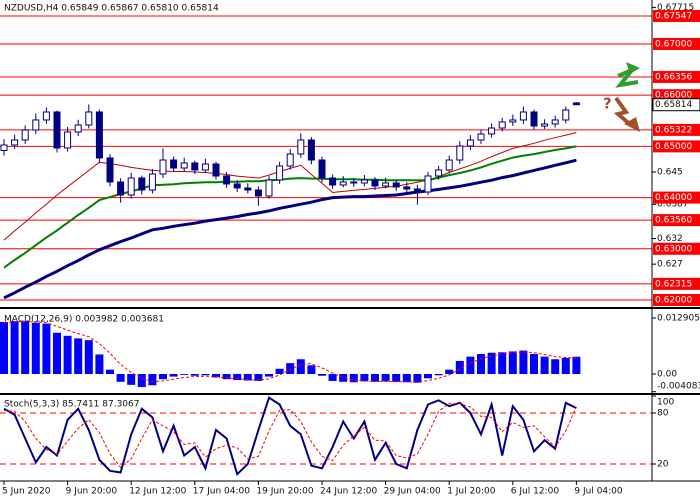  Describe the element at coordinates (670, 172) in the screenshot. I see `y-tick-label: 0.645` at that location.